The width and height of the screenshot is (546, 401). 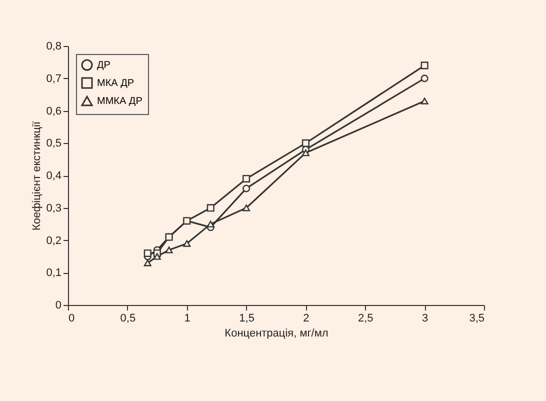 I want to click on x-axis-title: Концентрація, мг/мл, so click(x=276, y=334).